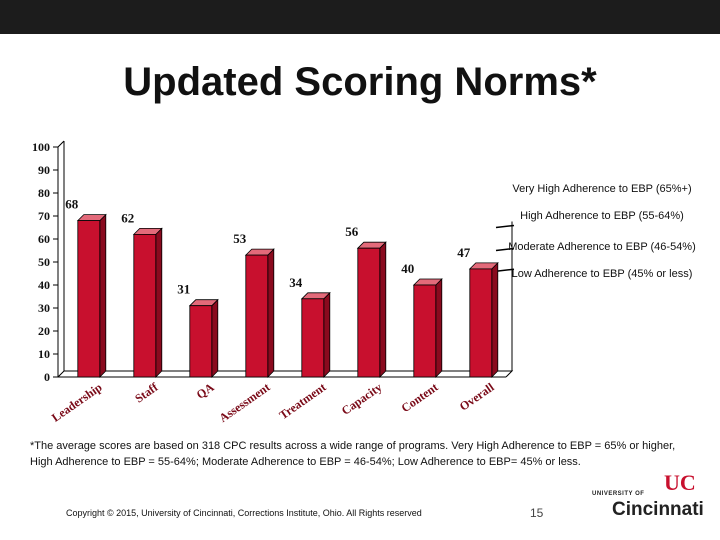  What do you see at coordinates (648, 496) in the screenshot?
I see `university-logo: UC UNIVERSITY OF Cincinnati` at bounding box center [648, 496].